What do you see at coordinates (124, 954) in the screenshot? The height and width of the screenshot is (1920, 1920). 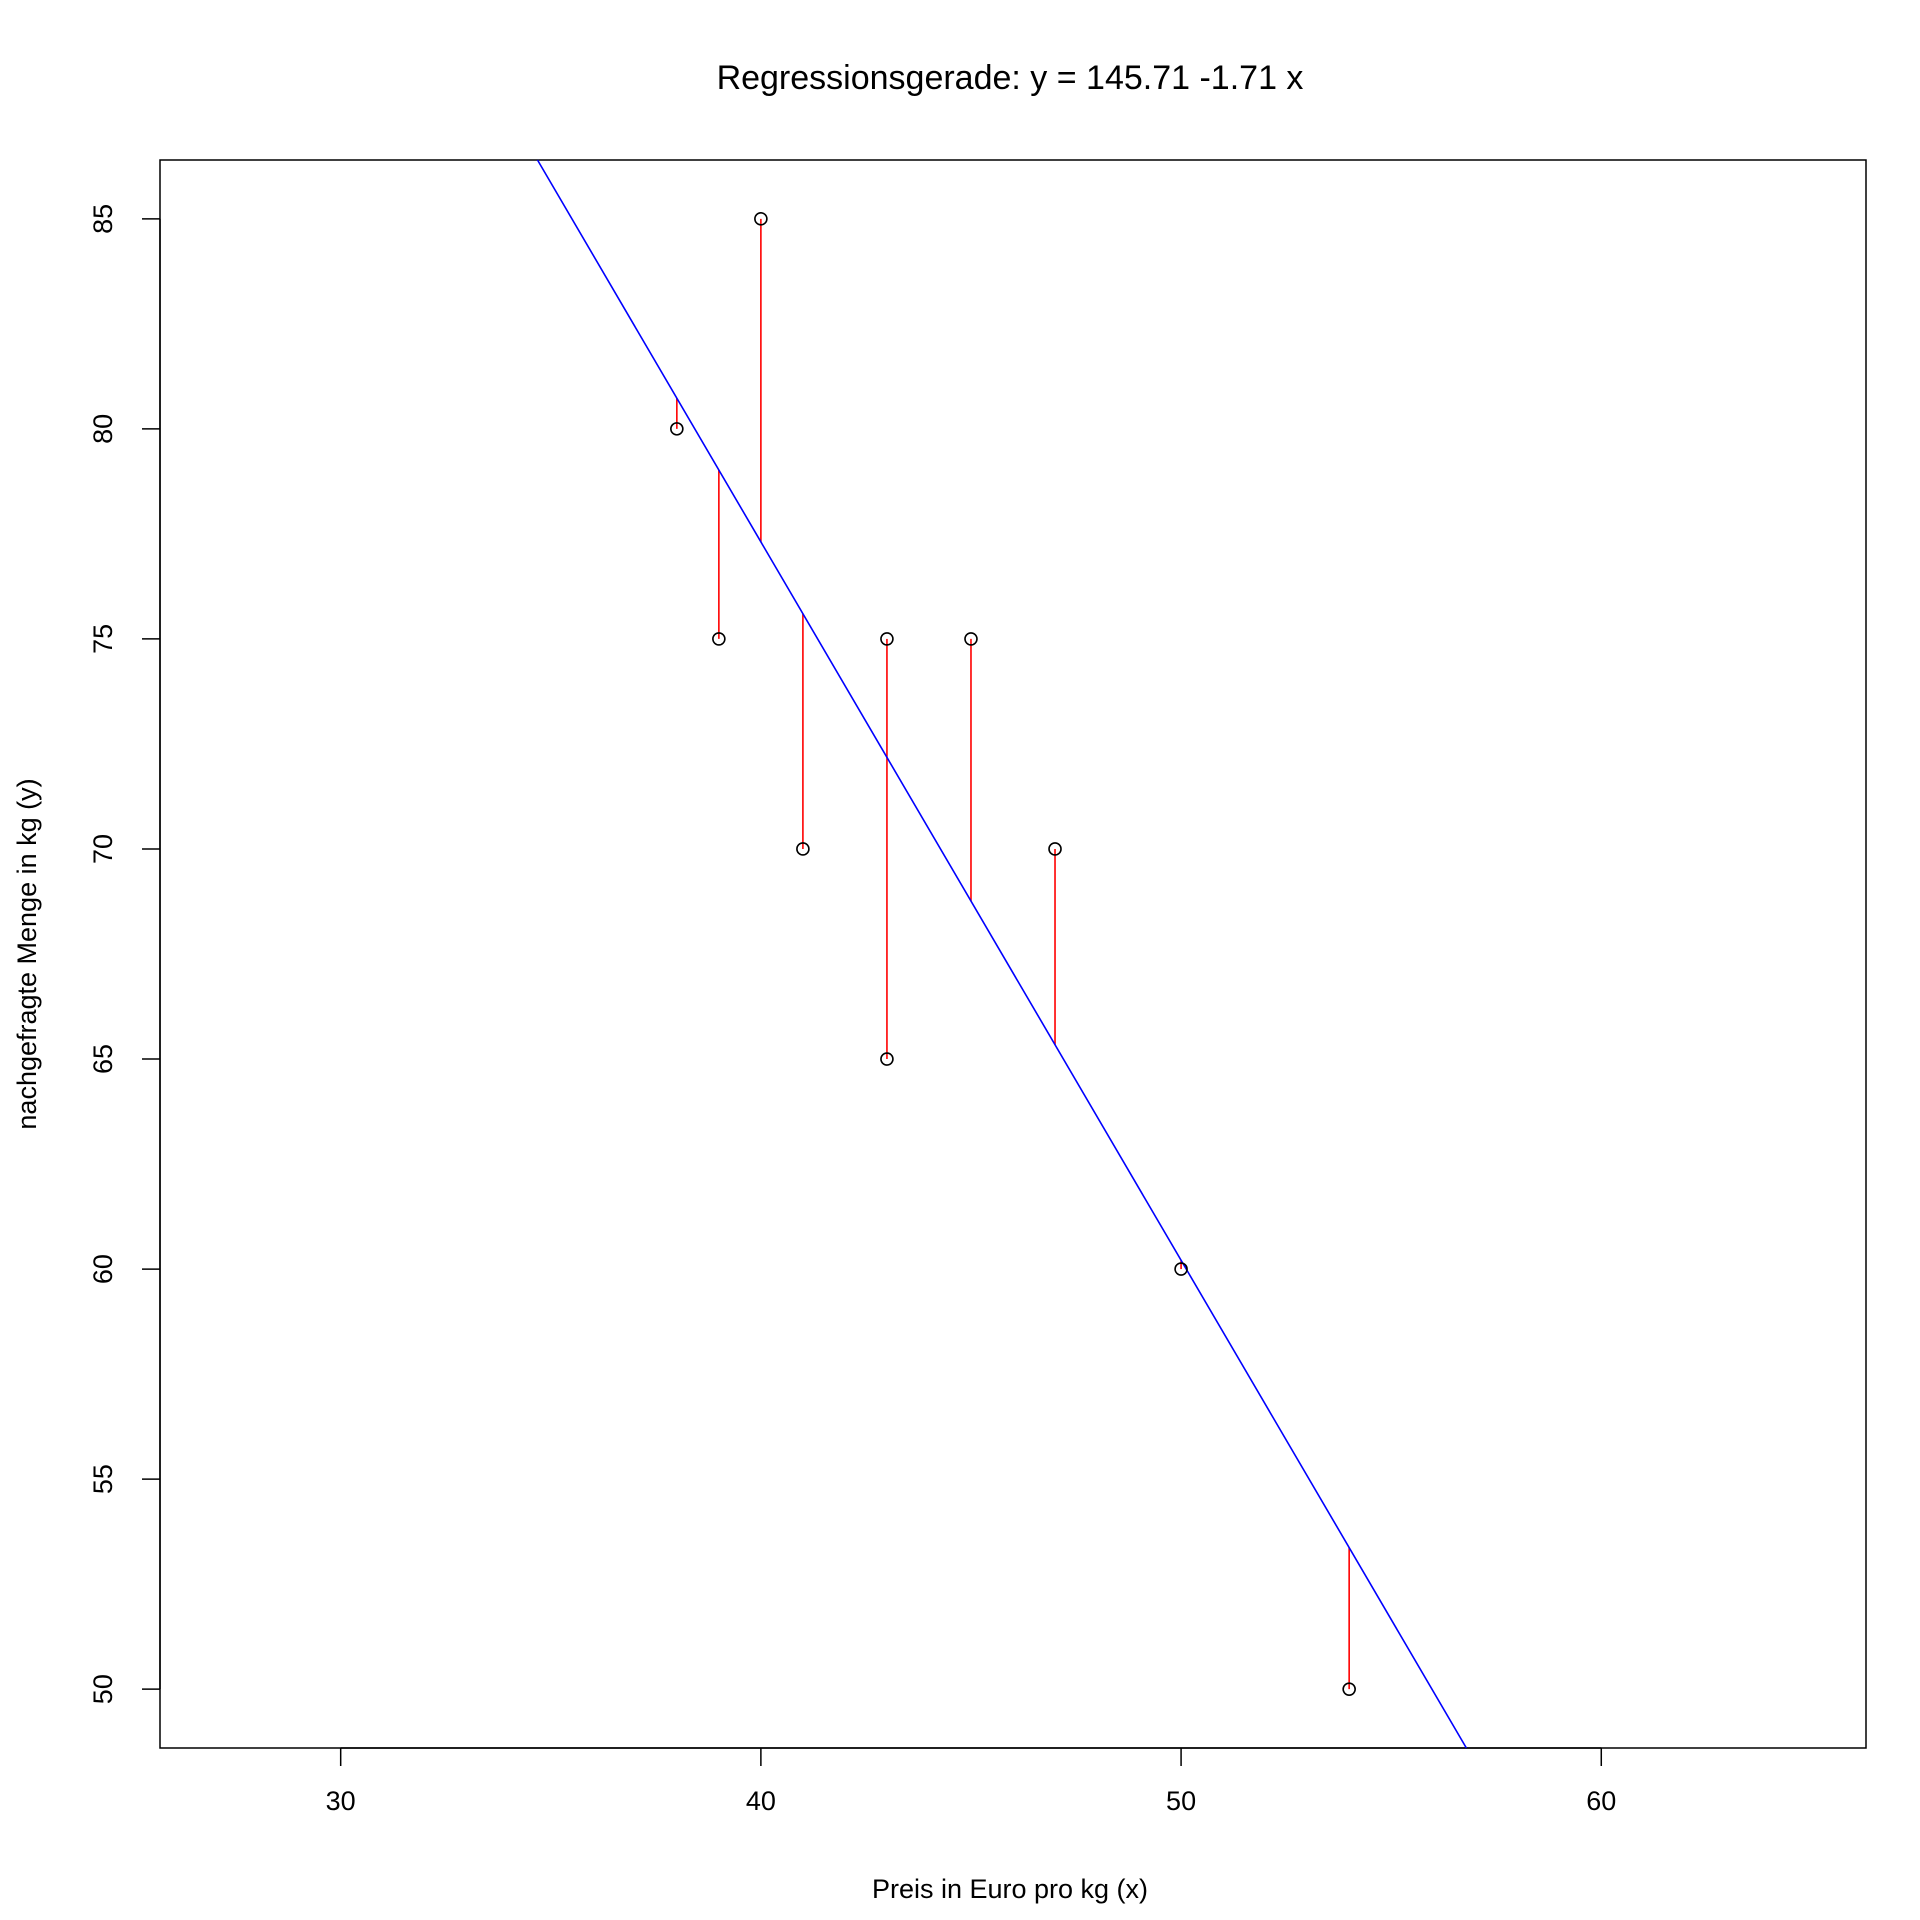 I see `y-axis: 50 55 60 65 70 75 80 85` at bounding box center [124, 954].